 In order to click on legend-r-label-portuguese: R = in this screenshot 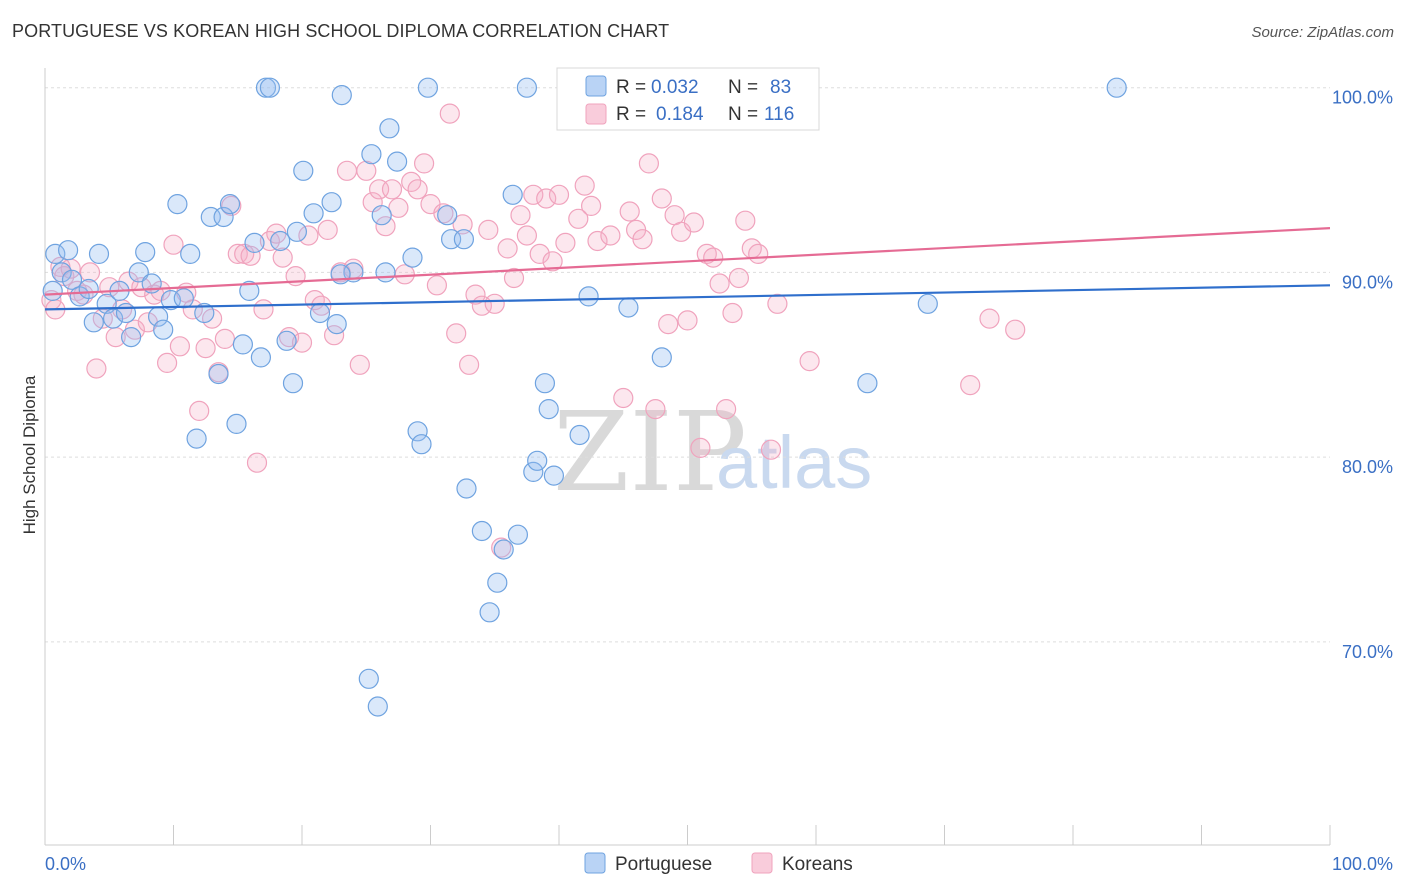, I will do `click(631, 87)`.